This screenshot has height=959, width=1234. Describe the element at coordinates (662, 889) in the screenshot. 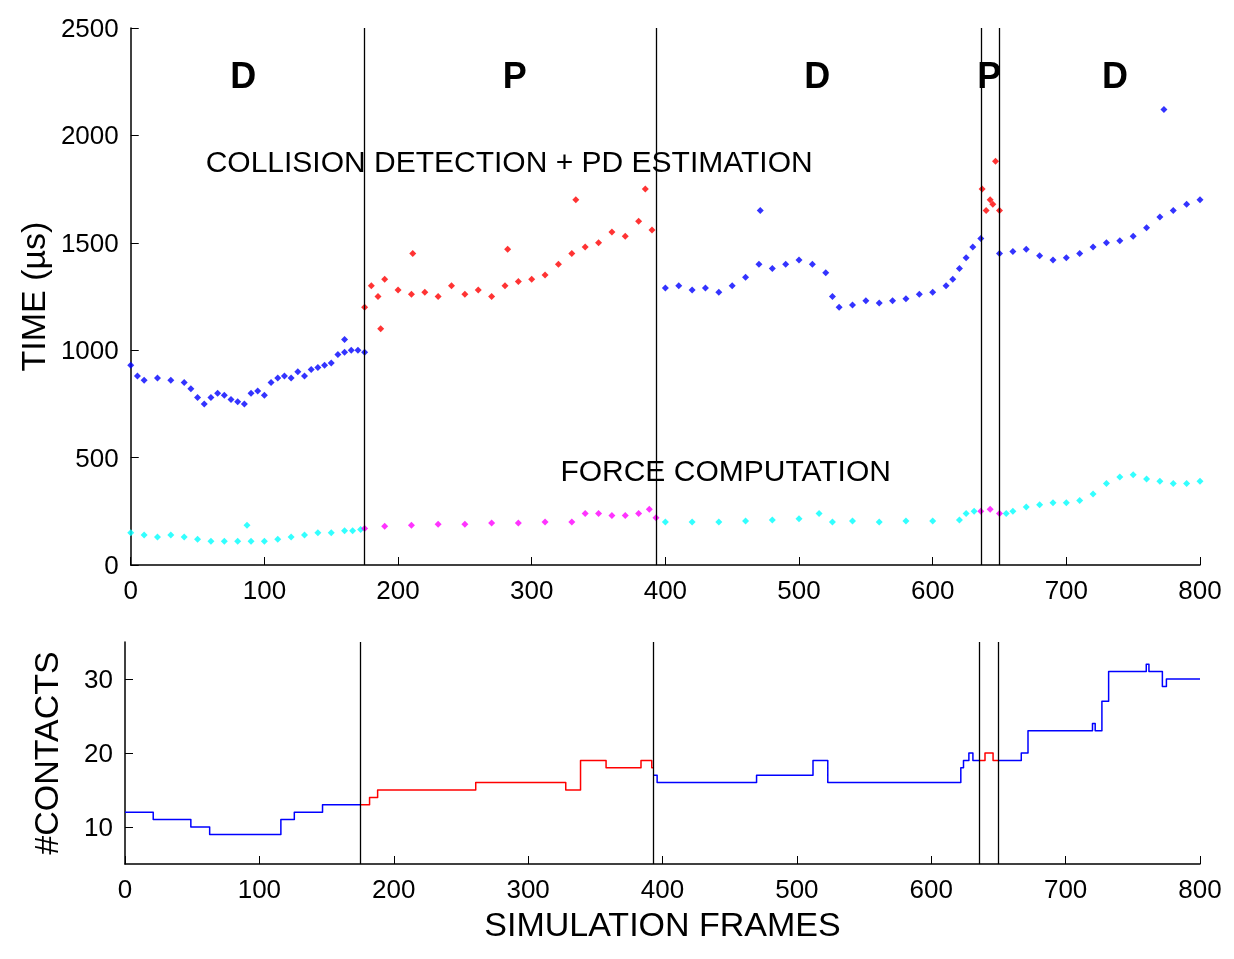

I see `x-tick-label: 400` at that location.